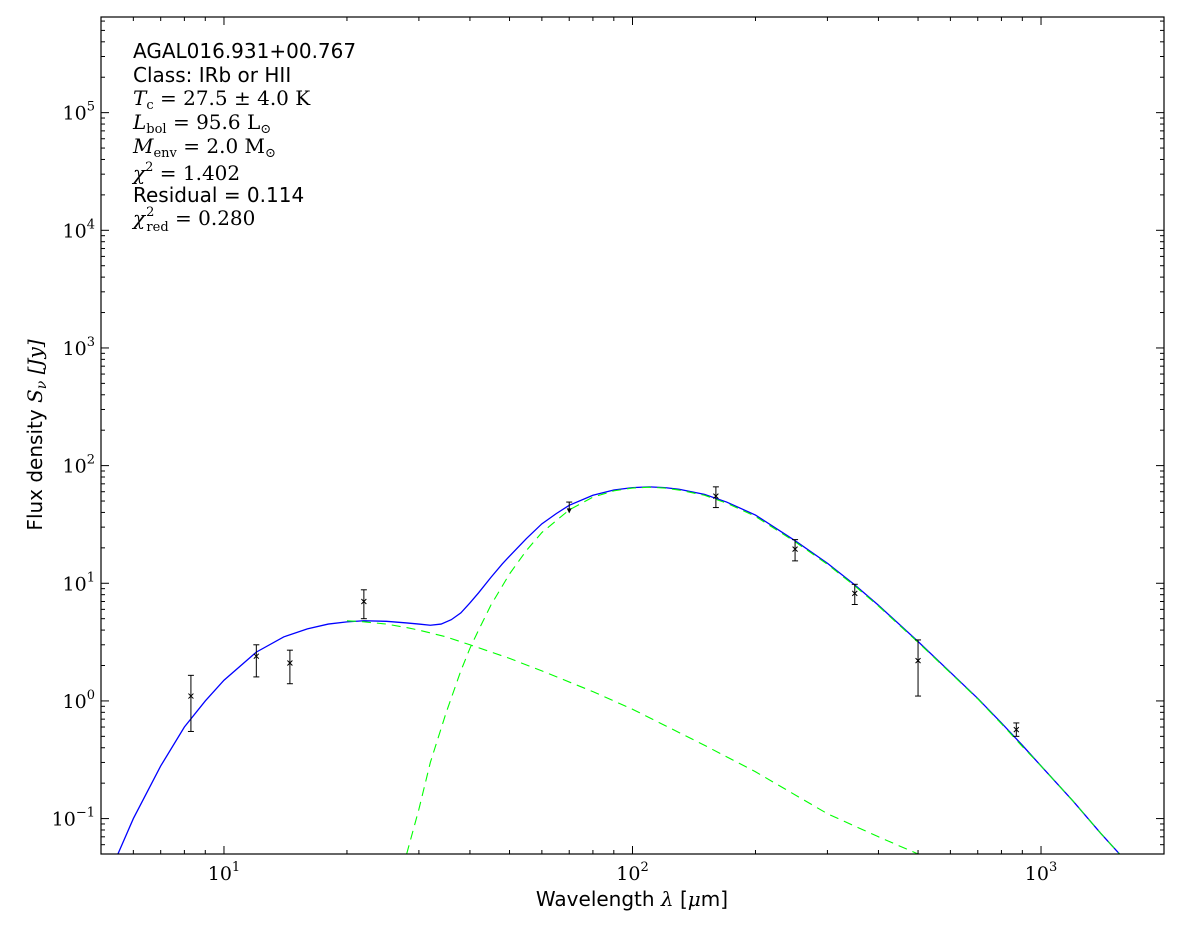 This screenshot has width=1200, height=933. I want to click on y-tick-label: 10⁵, so click(79, 112).